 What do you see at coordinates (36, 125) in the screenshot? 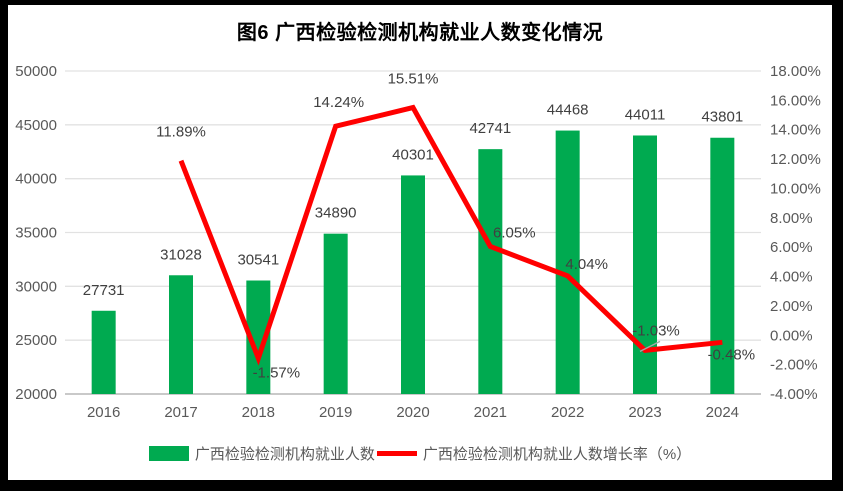
I see `left-axis-tick: 45000` at bounding box center [36, 125].